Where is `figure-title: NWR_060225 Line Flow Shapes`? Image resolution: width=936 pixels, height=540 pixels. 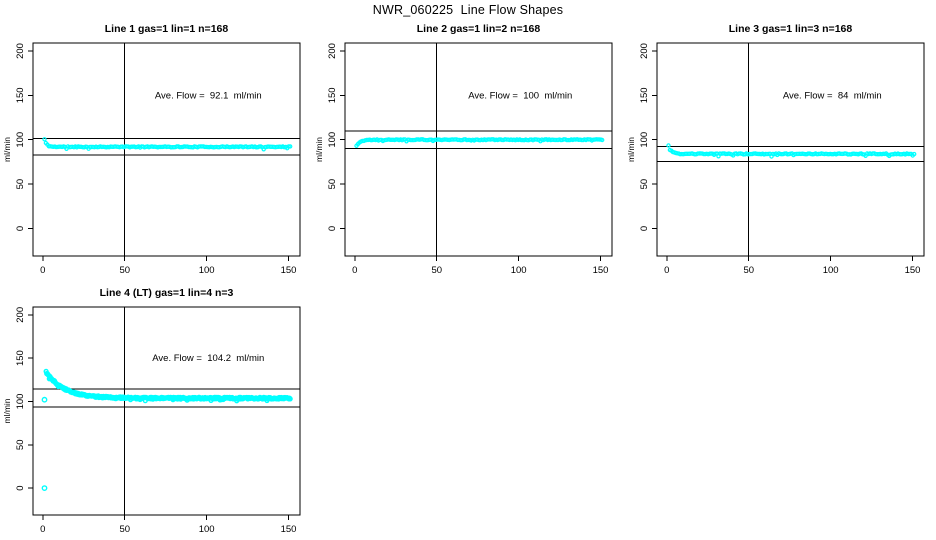 figure-title: NWR_060225 Line Flow Shapes is located at coordinates (468, 10).